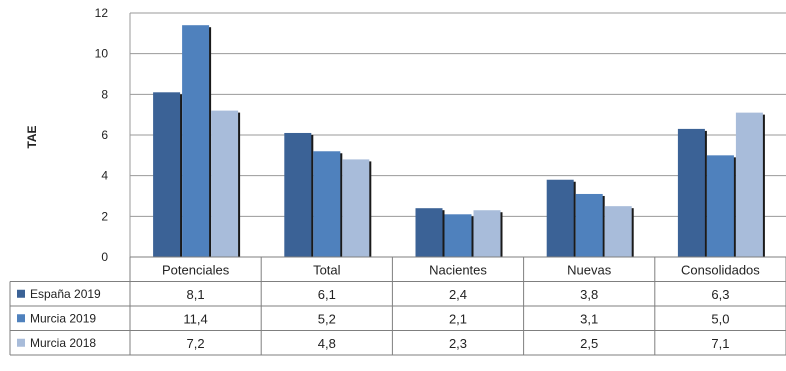  What do you see at coordinates (327, 269) in the screenshot?
I see `x-tick-label: Total` at bounding box center [327, 269].